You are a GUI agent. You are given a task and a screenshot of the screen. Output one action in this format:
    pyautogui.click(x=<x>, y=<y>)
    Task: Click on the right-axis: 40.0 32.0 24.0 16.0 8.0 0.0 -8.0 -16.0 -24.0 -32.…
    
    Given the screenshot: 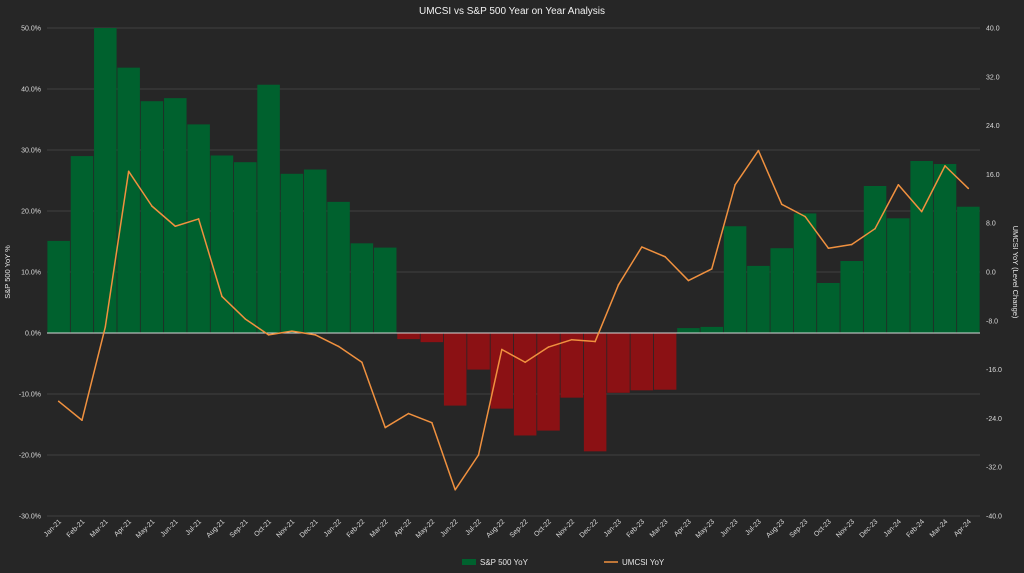 What is the action you would take?
    pyautogui.click(x=994, y=273)
    